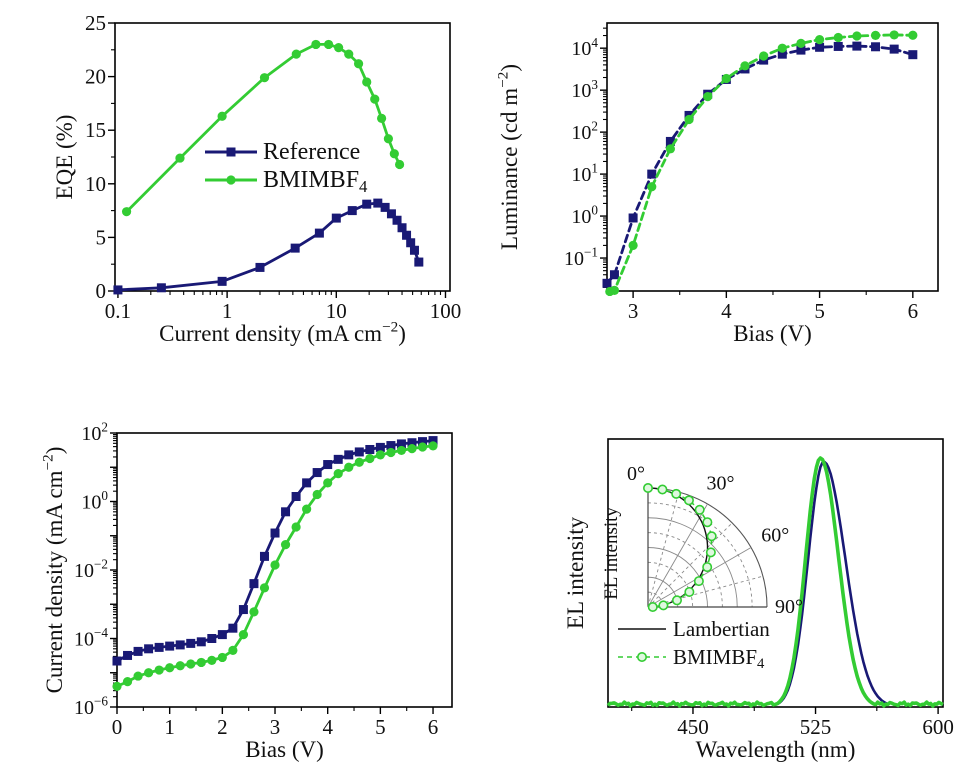 The height and width of the screenshot is (781, 980). Describe the element at coordinates (117, 727) in the screenshot. I see `x-tick-label: 0` at that location.